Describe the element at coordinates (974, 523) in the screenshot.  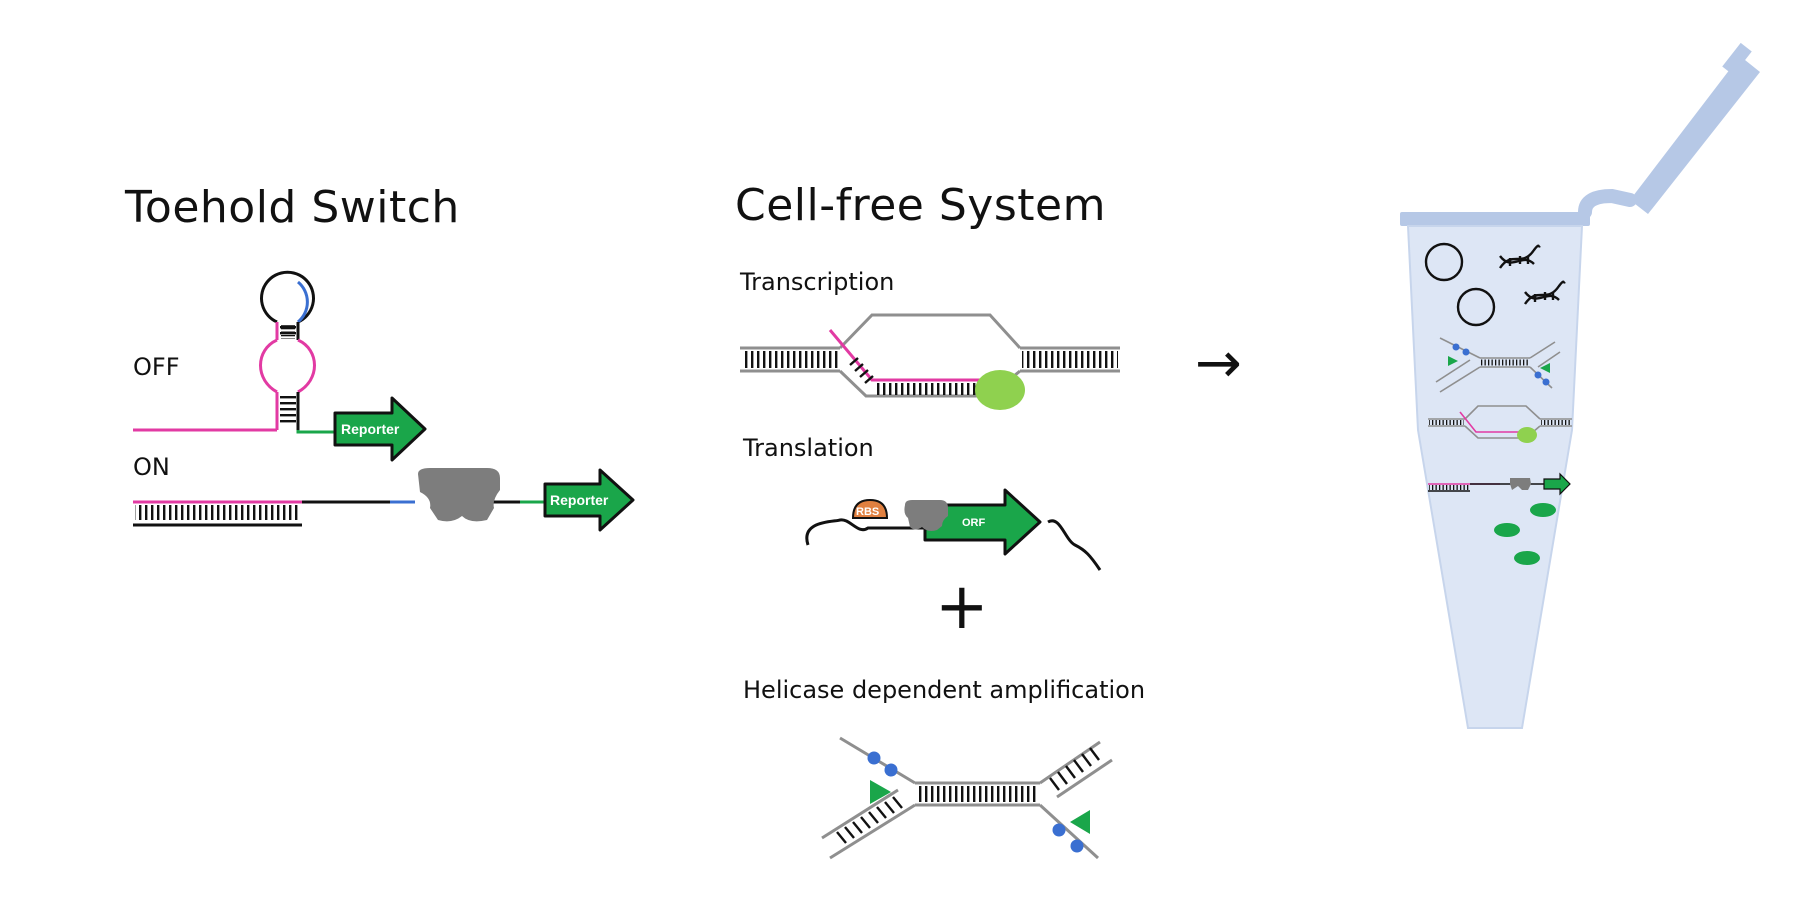
I see `orf-label: ORF` at that location.